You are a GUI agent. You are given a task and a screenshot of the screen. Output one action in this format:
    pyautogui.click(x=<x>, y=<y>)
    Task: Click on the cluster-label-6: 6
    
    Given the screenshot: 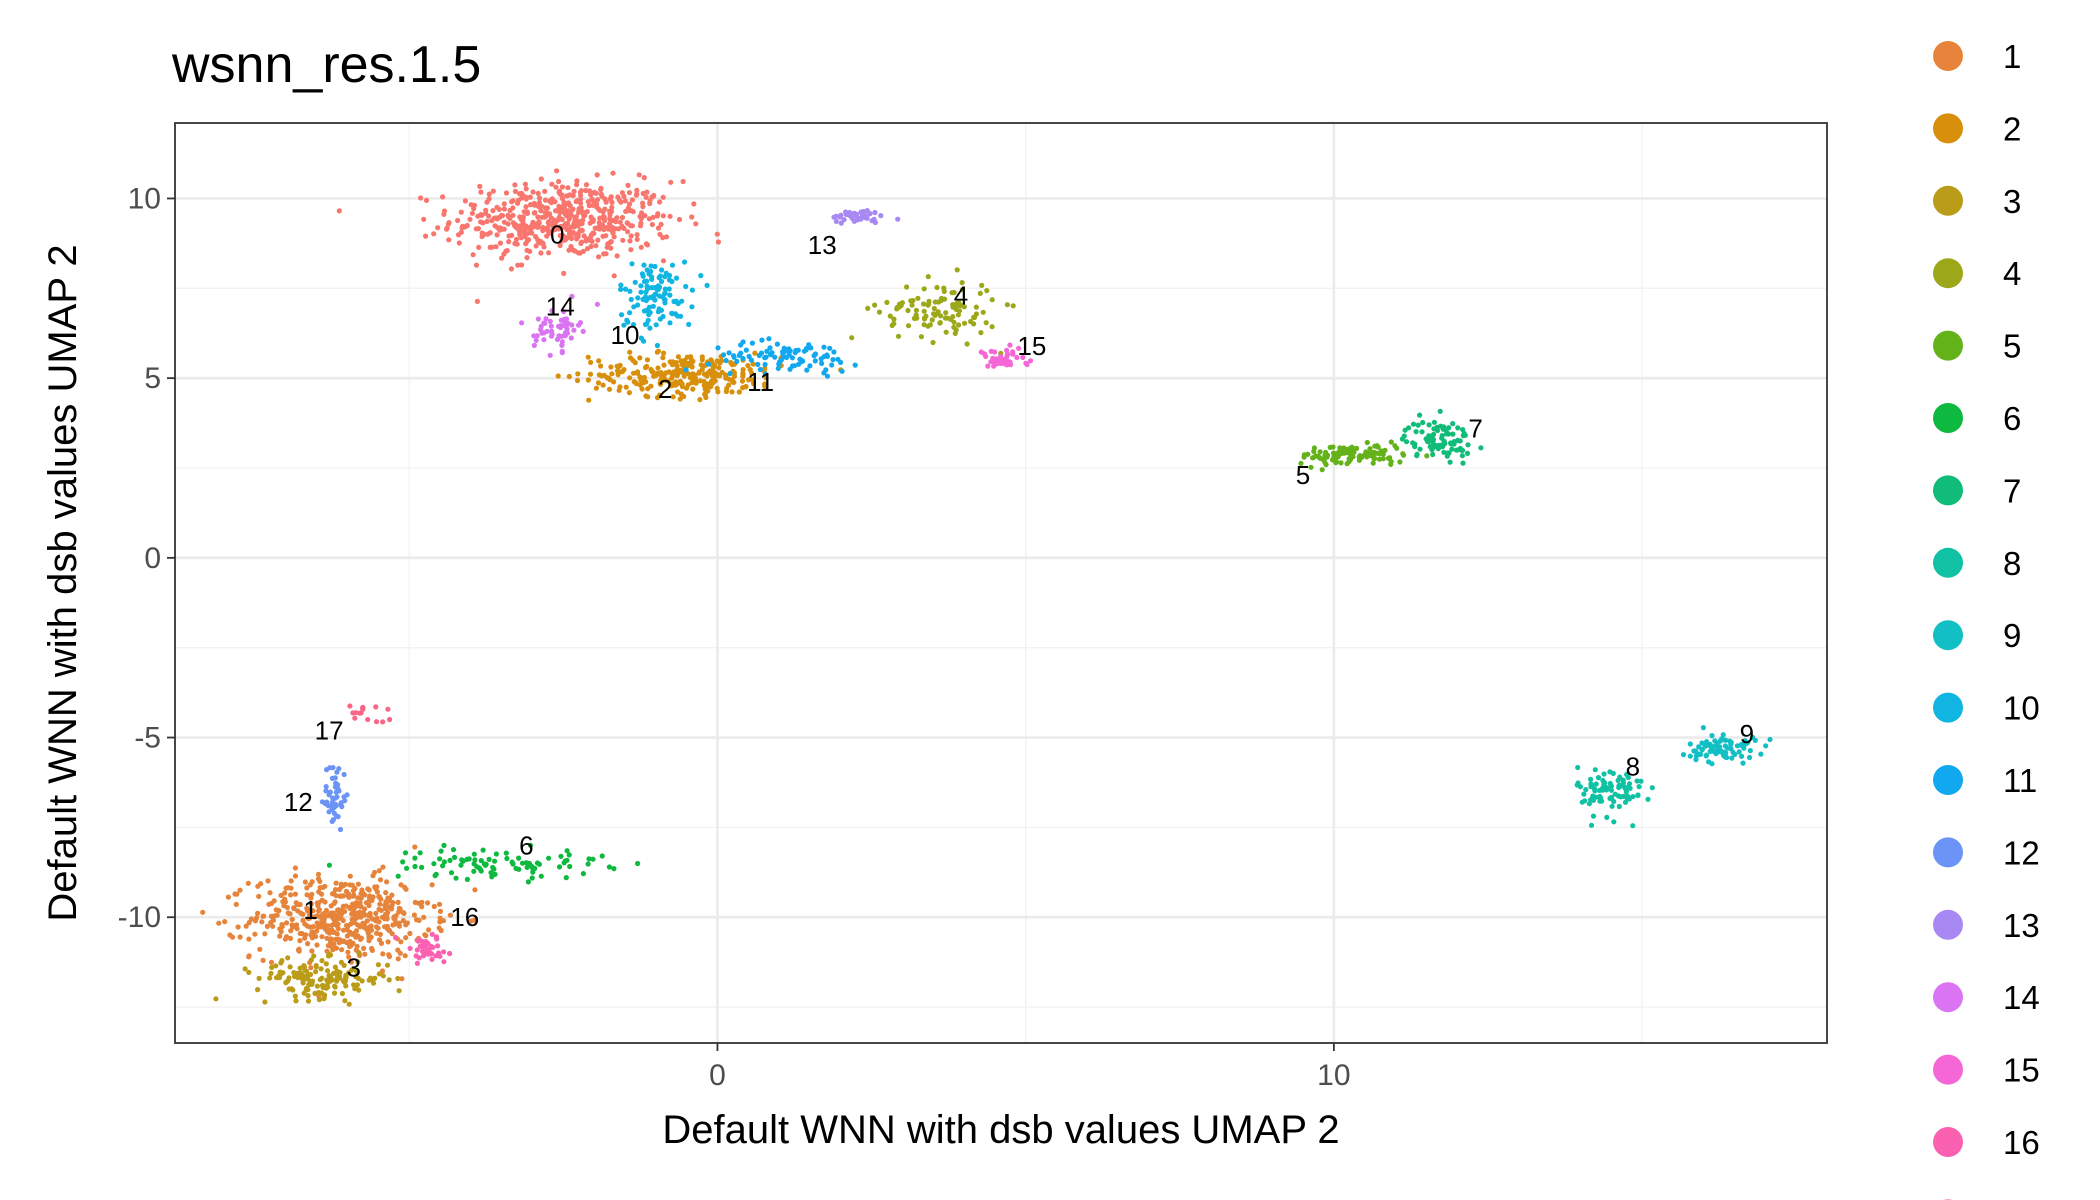 What is the action you would take?
    pyautogui.click(x=526, y=845)
    